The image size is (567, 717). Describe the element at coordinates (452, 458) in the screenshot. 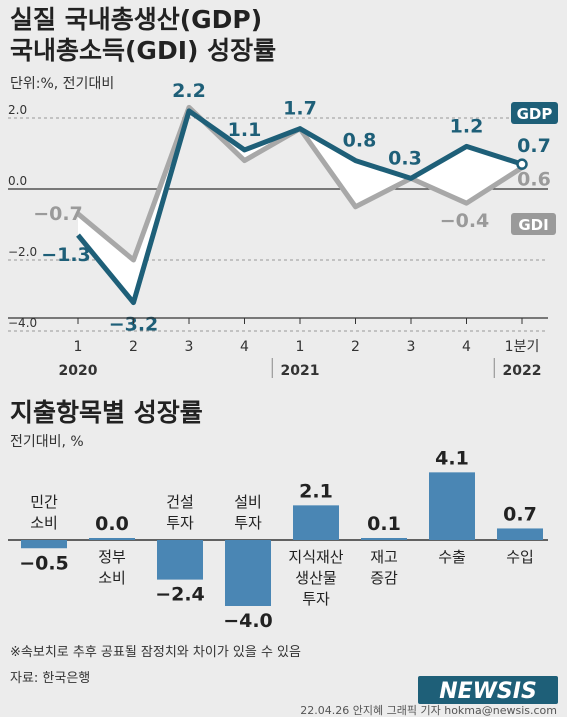

I see `bar-value-label: 4.1` at that location.